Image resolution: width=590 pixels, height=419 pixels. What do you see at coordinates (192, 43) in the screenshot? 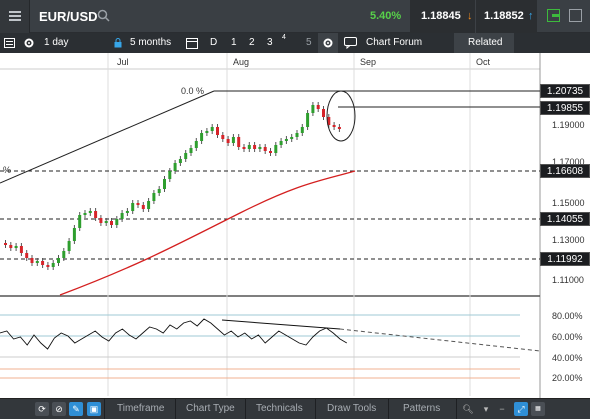
I see `calendar-icon` at bounding box center [192, 43].